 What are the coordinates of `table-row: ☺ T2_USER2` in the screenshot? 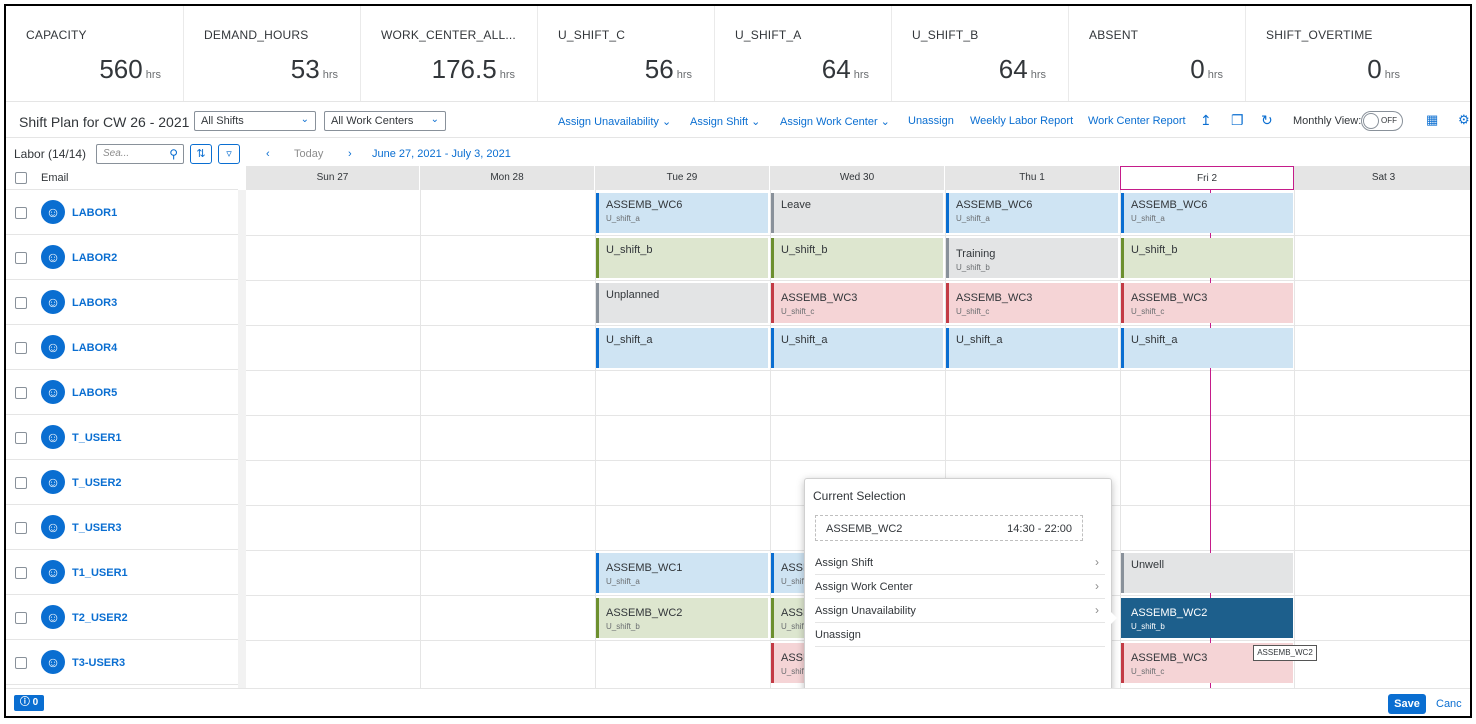 It's located at (122, 617).